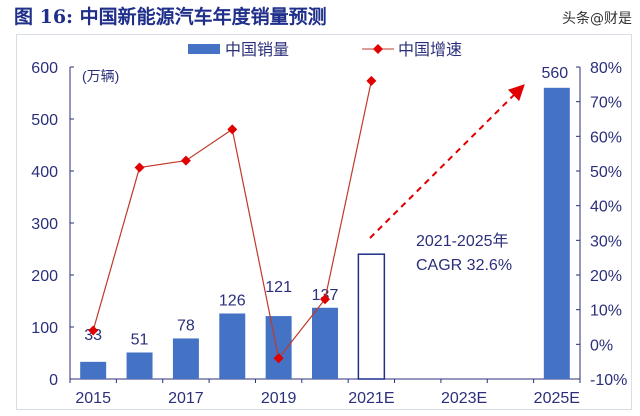  I want to click on y-tick-label: 400, so click(44, 172).